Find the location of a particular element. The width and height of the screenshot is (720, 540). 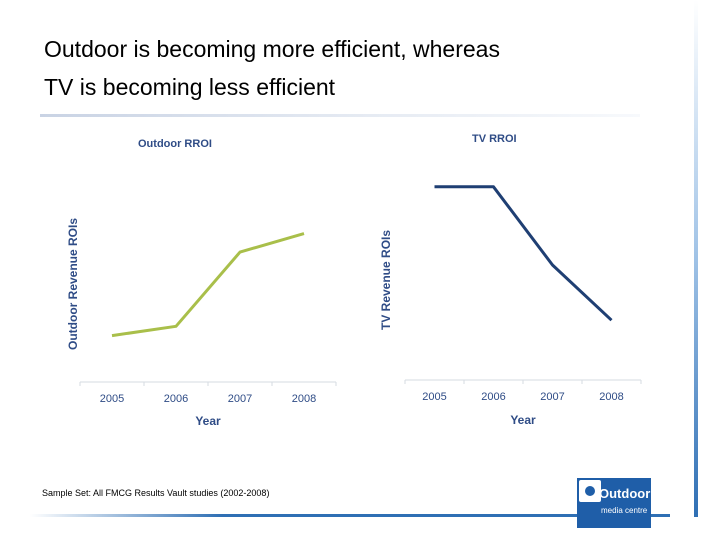

chart-title: TV RROI is located at coordinates (494, 139).